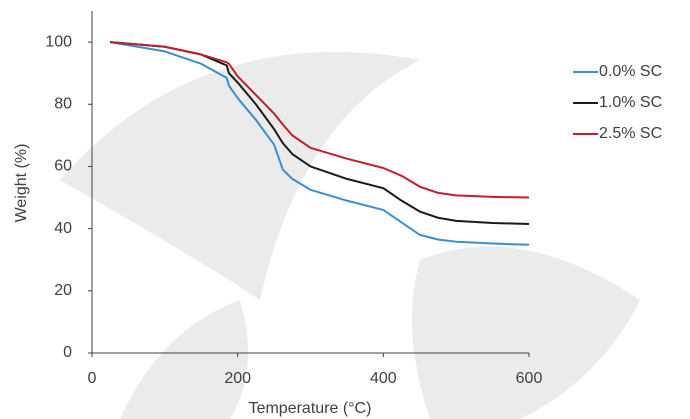 The height and width of the screenshot is (419, 690). Describe the element at coordinates (92, 378) in the screenshot. I see `x-tick-label: 0` at that location.